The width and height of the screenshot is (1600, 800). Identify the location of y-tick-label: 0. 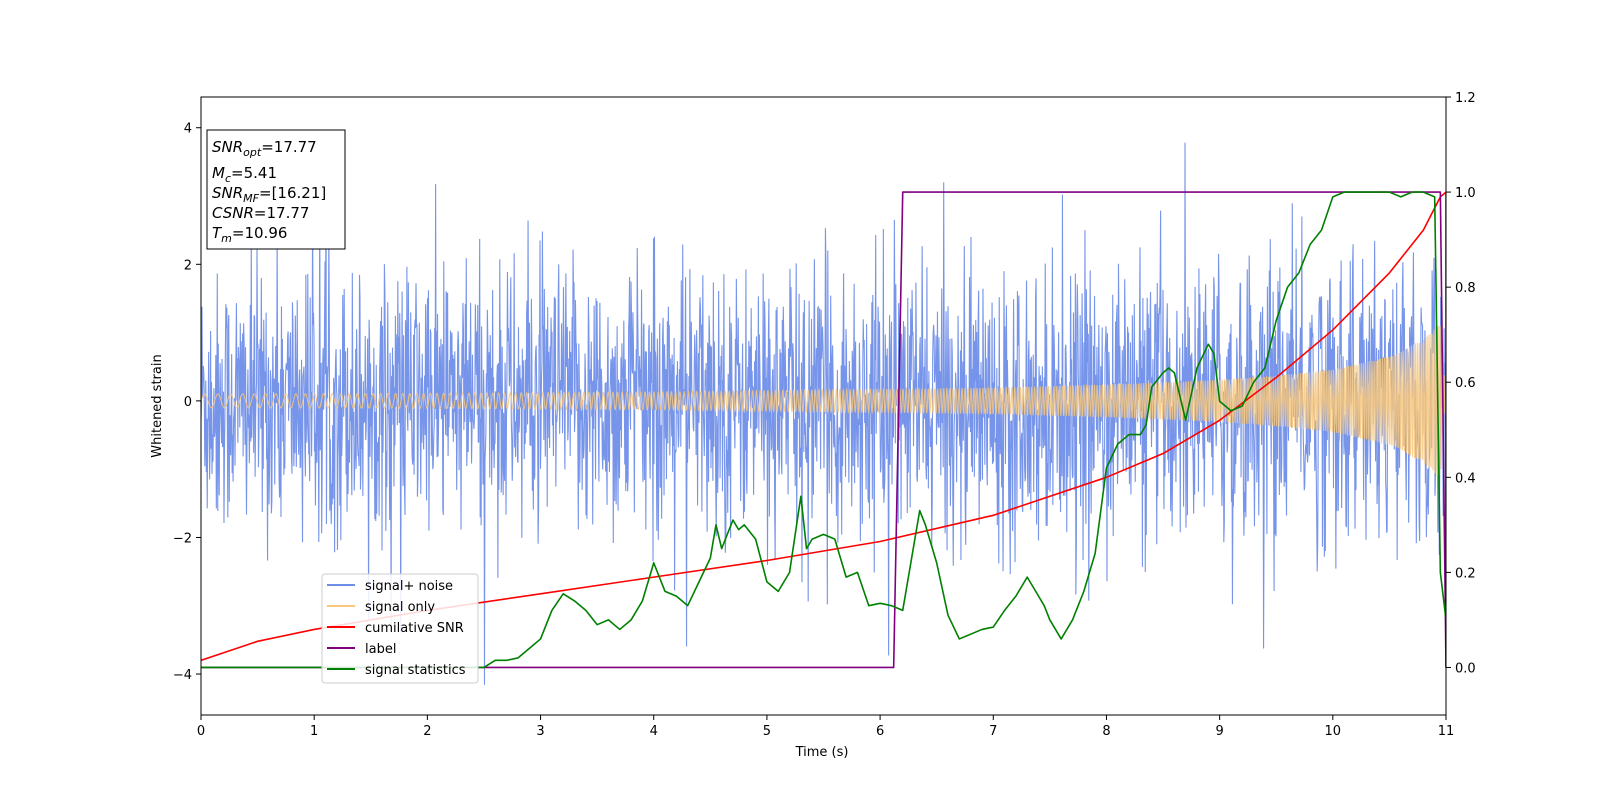
(188, 402).